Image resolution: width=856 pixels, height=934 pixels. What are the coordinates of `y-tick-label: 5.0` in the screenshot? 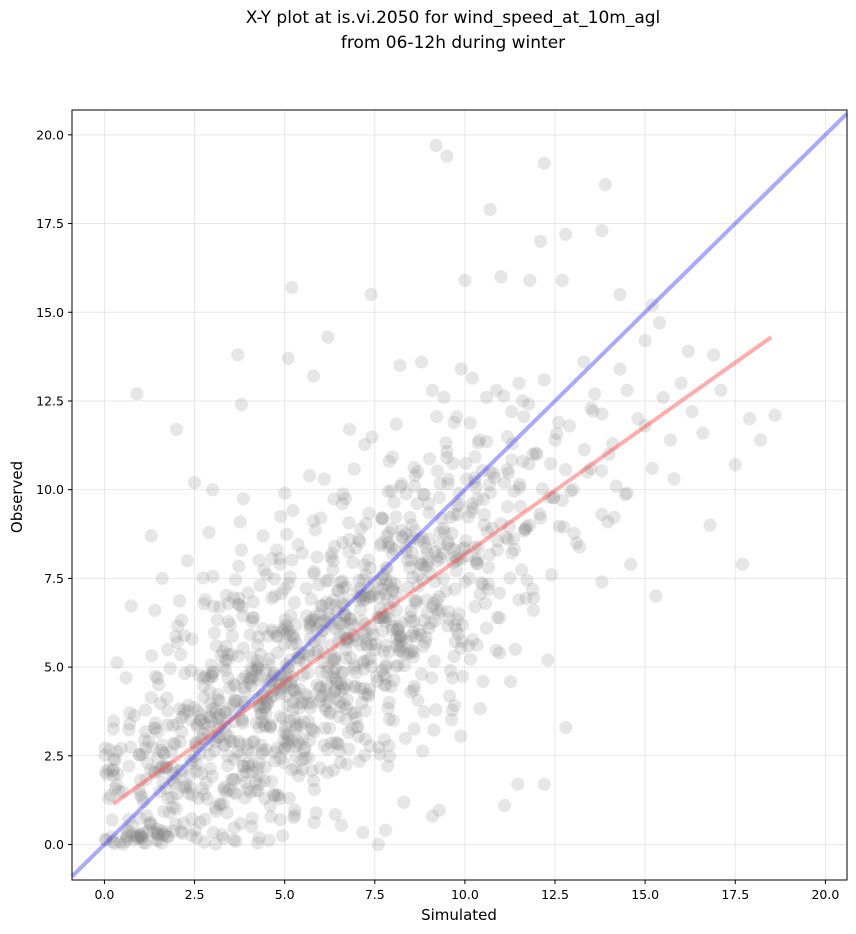 It's located at (54, 667).